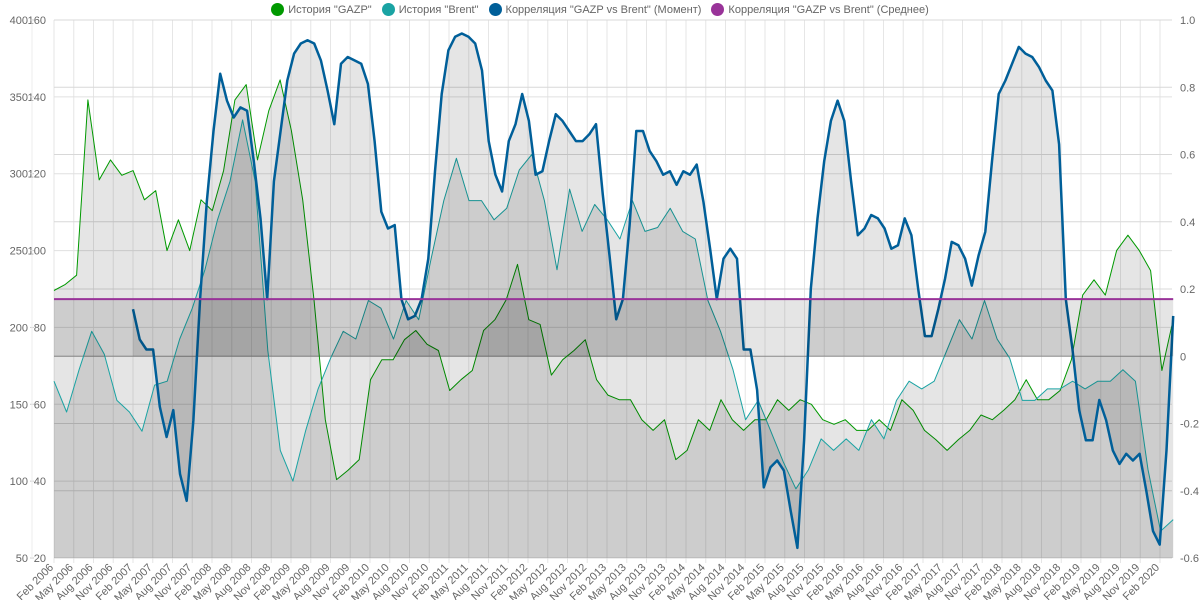 The image size is (1200, 600). Describe the element at coordinates (40, 482) in the screenshot. I see `y-tick-label-brent: 40` at that location.